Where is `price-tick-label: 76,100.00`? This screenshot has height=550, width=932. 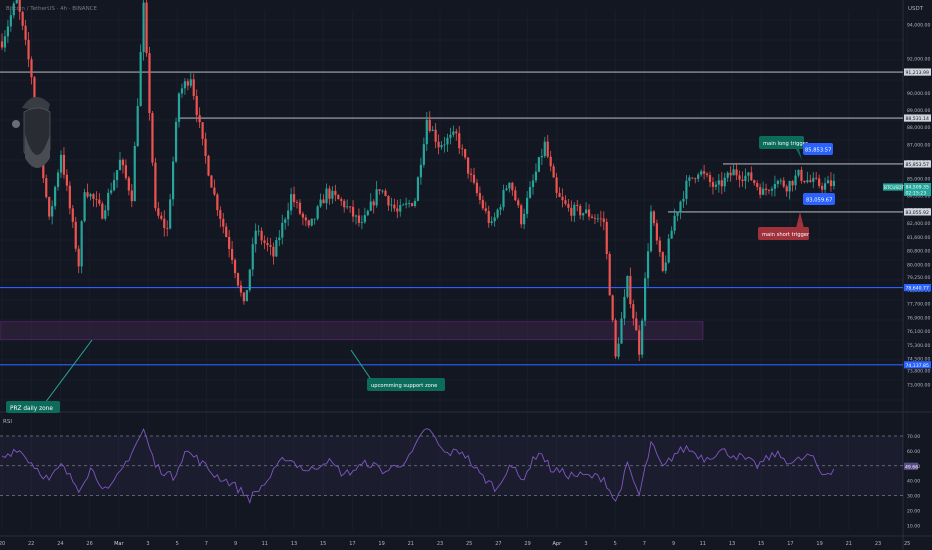
price-tick-label: 76,100.00 is located at coordinates (918, 332).